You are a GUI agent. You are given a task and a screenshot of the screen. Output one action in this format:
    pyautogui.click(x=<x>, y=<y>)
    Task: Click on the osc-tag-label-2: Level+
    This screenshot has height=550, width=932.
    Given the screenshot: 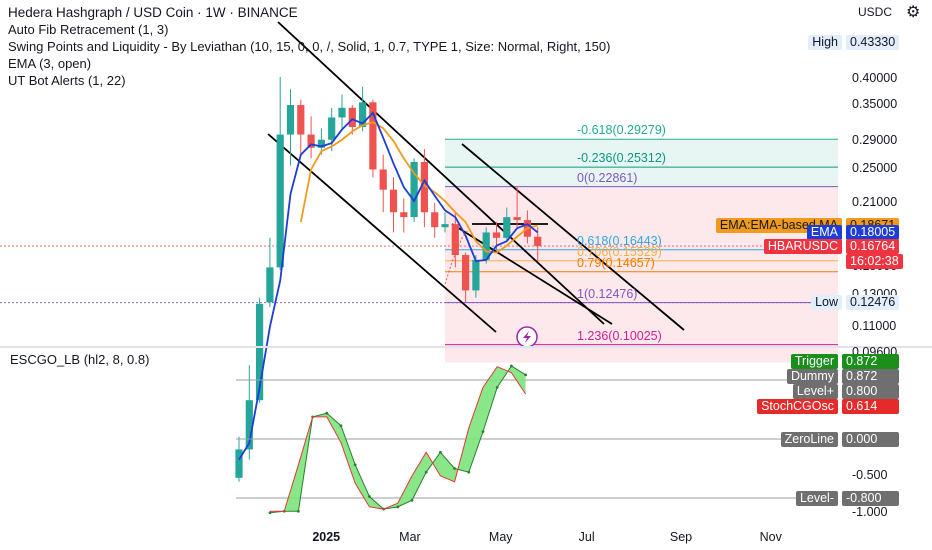 What is the action you would take?
    pyautogui.click(x=815, y=391)
    